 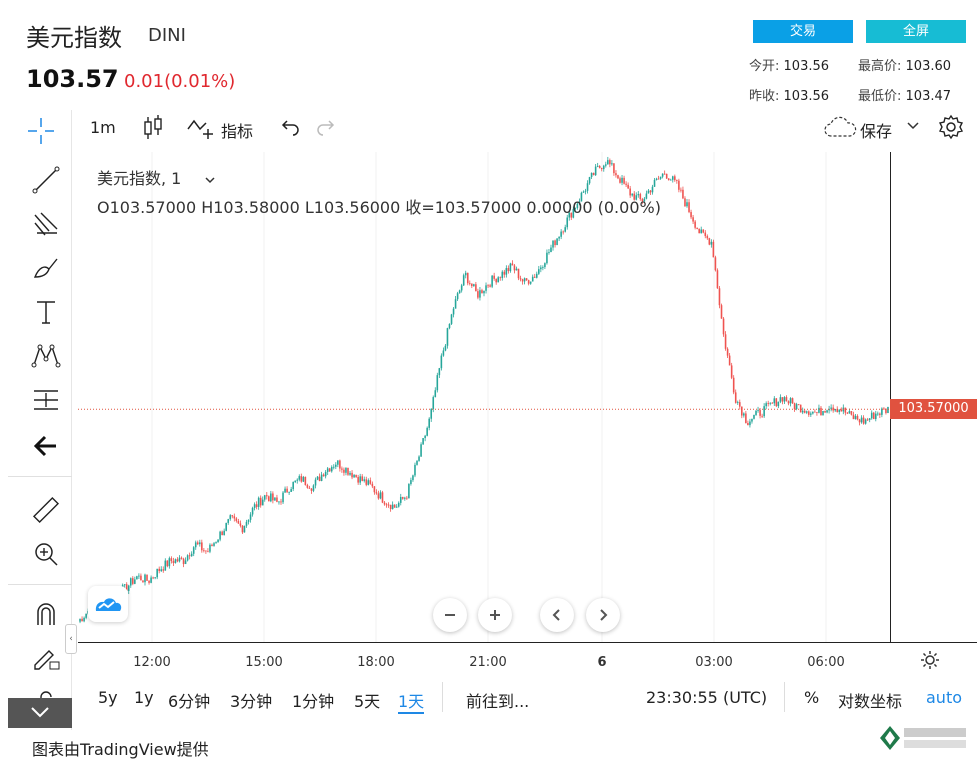 What do you see at coordinates (291, 129) in the screenshot?
I see `undo-icon` at bounding box center [291, 129].